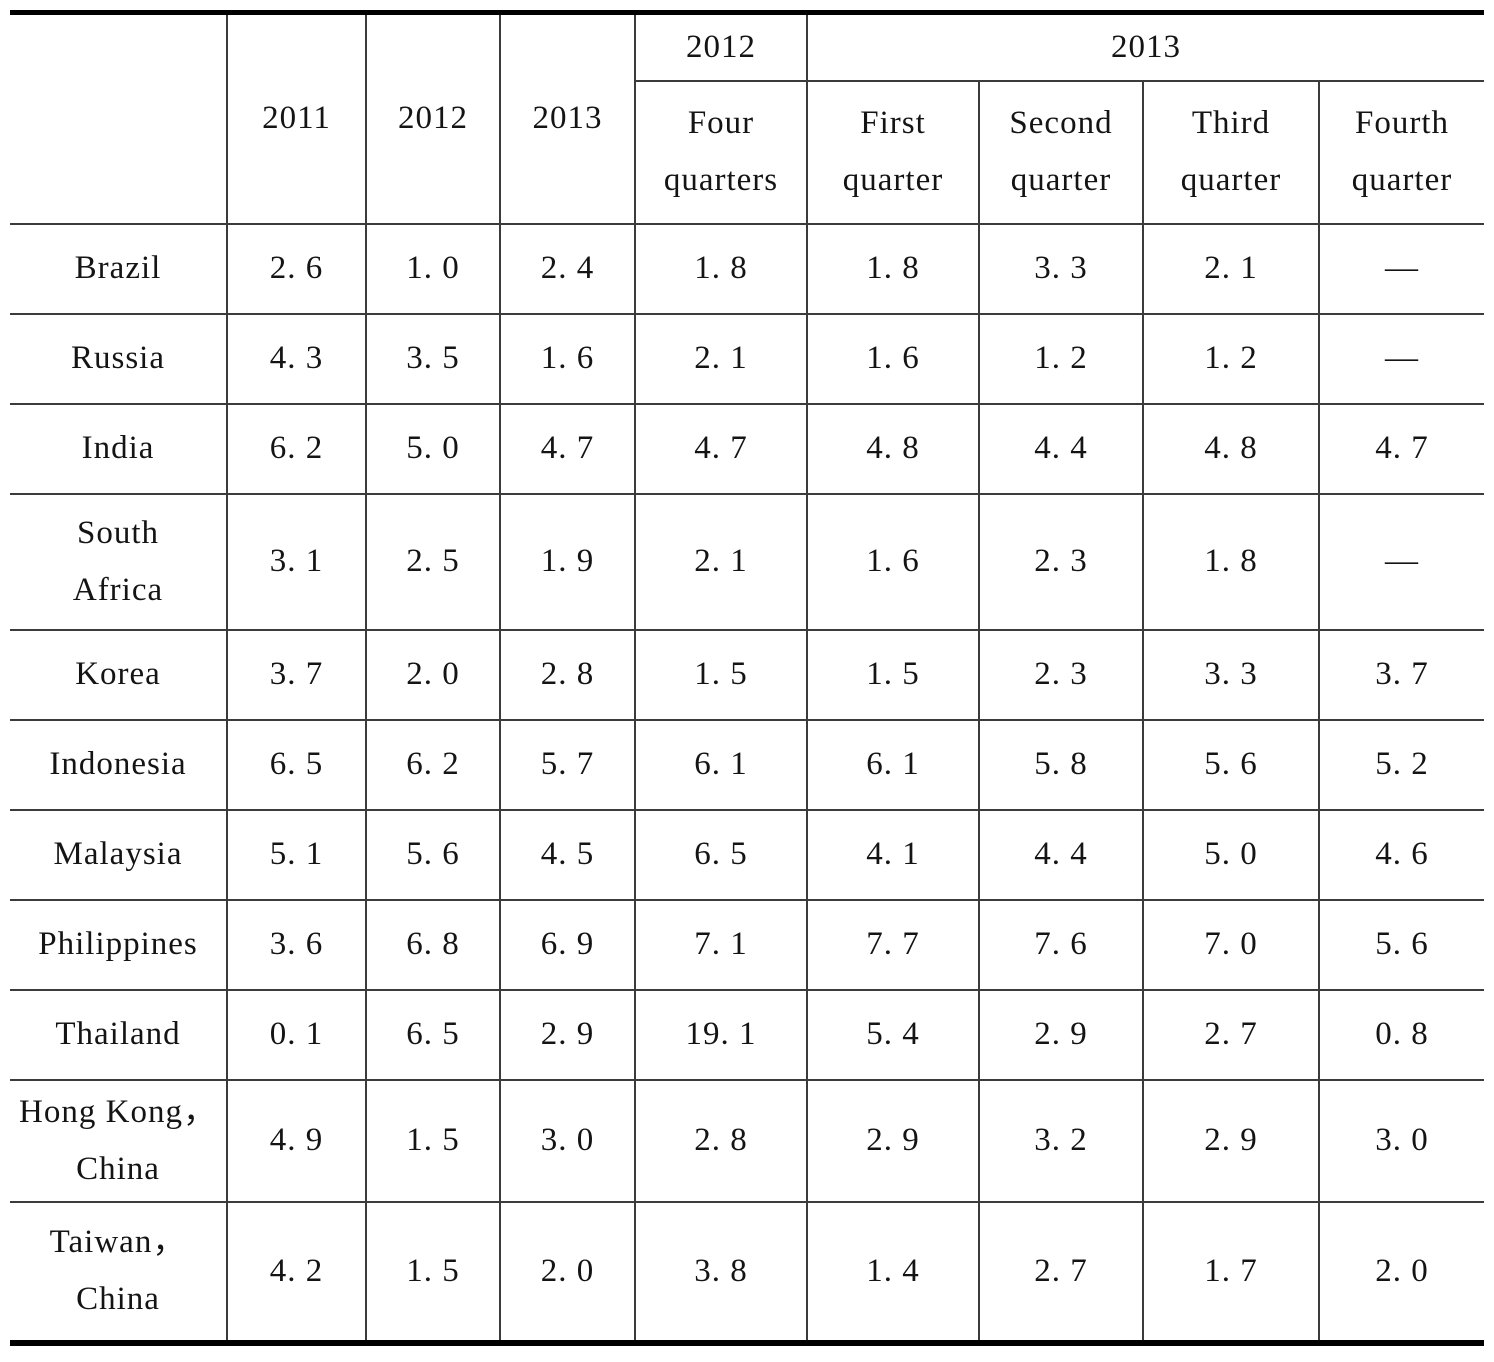  Describe the element at coordinates (567, 944) in the screenshot. I see `value-cell: 6. 9` at that location.